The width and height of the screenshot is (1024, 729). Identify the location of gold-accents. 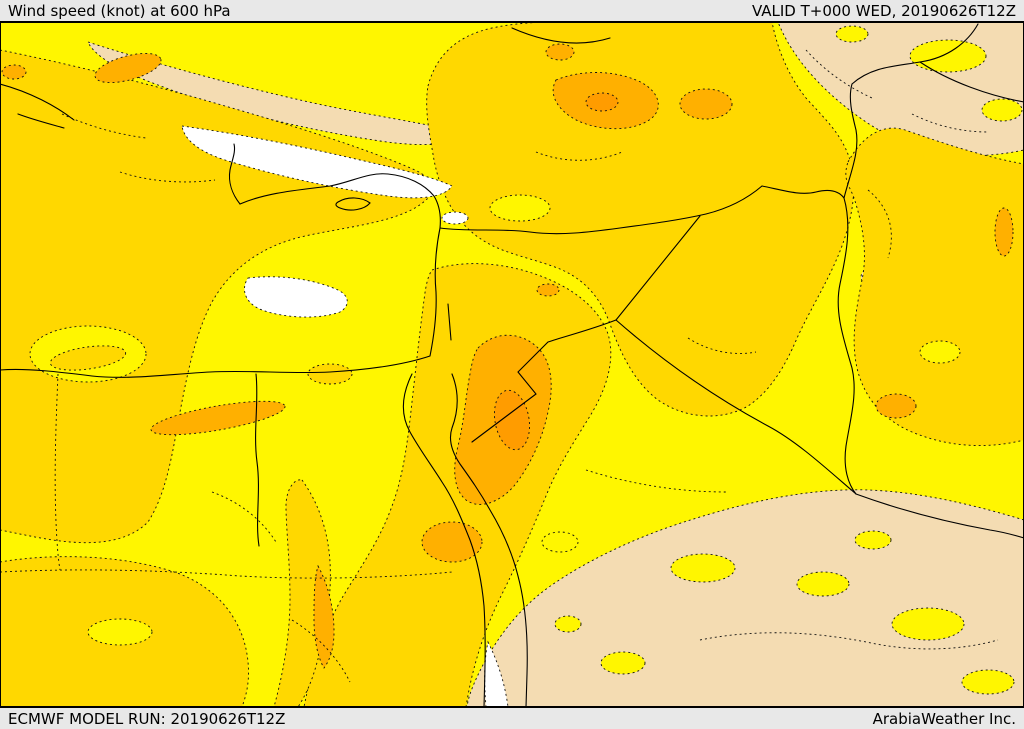
(88, 358).